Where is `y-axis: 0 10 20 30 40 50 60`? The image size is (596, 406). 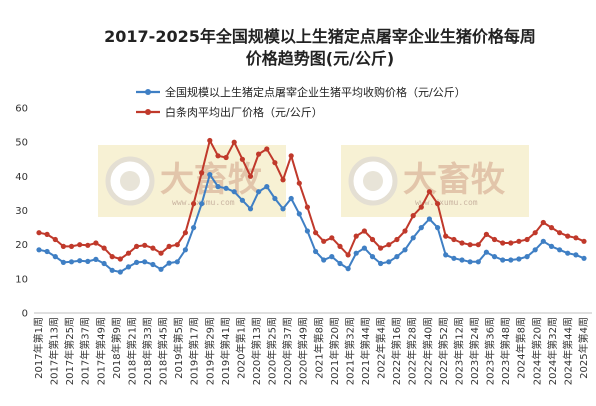 y-axis: 0 10 20 30 40 50 60 is located at coordinates (21, 212).